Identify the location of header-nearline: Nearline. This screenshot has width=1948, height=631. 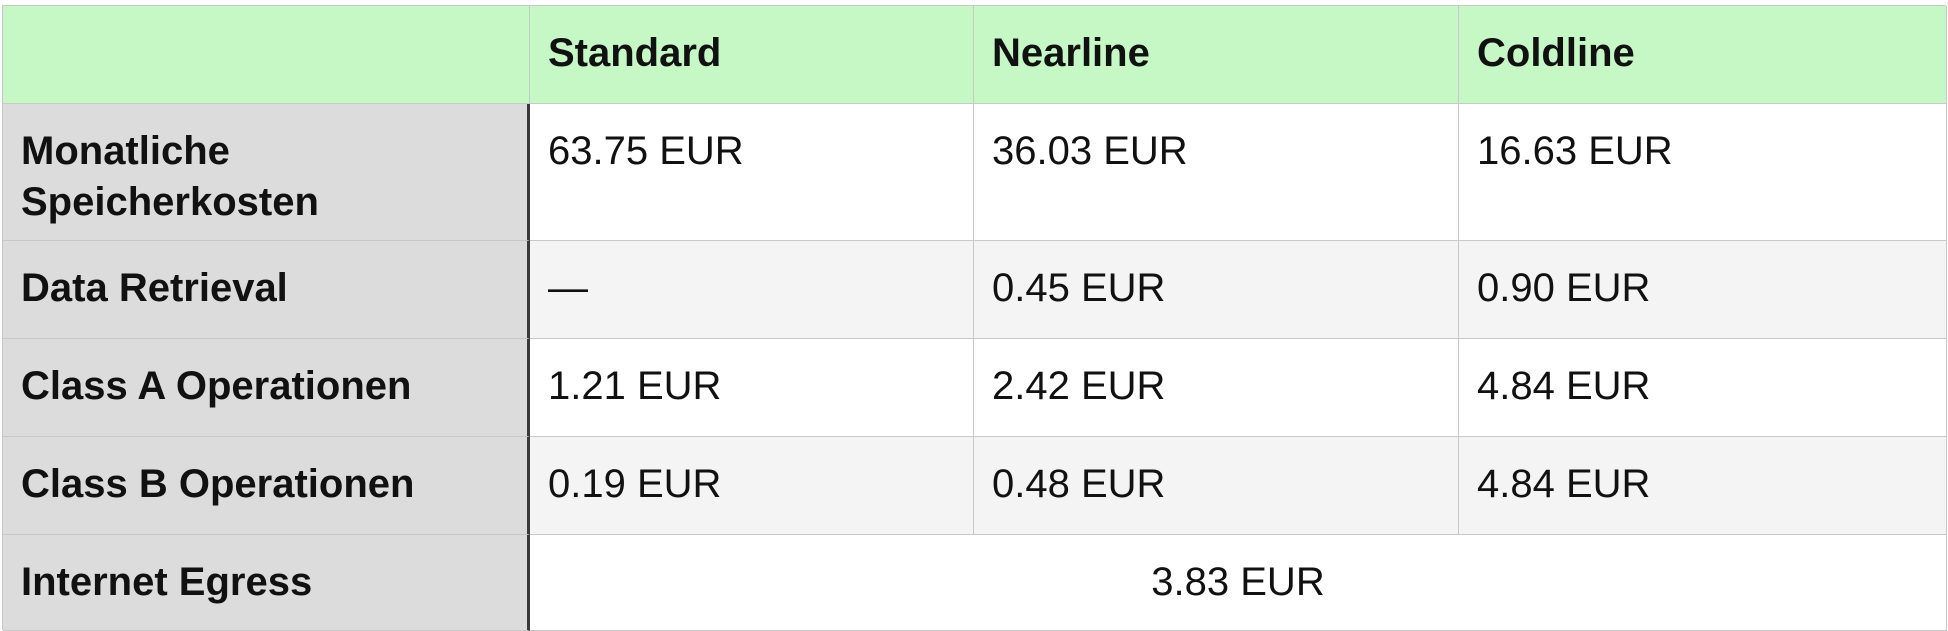
(1216, 55).